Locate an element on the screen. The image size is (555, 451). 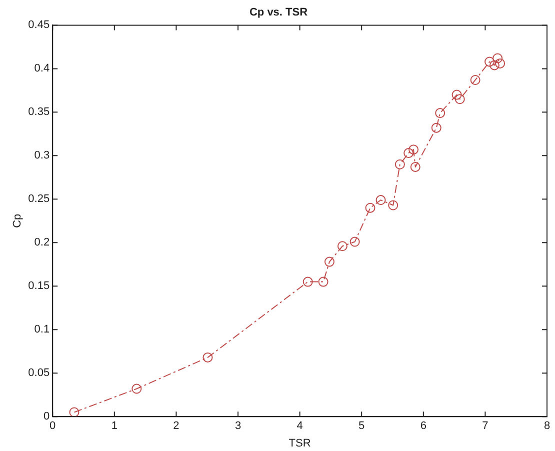
y-tick-label: 0.25 is located at coordinates (39, 199).